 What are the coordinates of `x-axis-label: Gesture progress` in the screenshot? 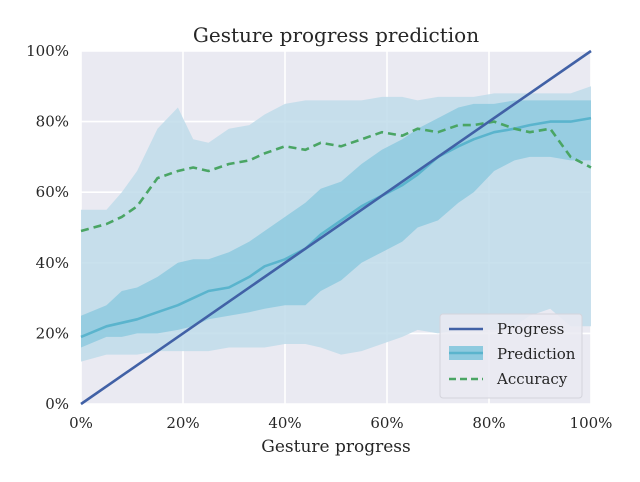 It's located at (336, 447).